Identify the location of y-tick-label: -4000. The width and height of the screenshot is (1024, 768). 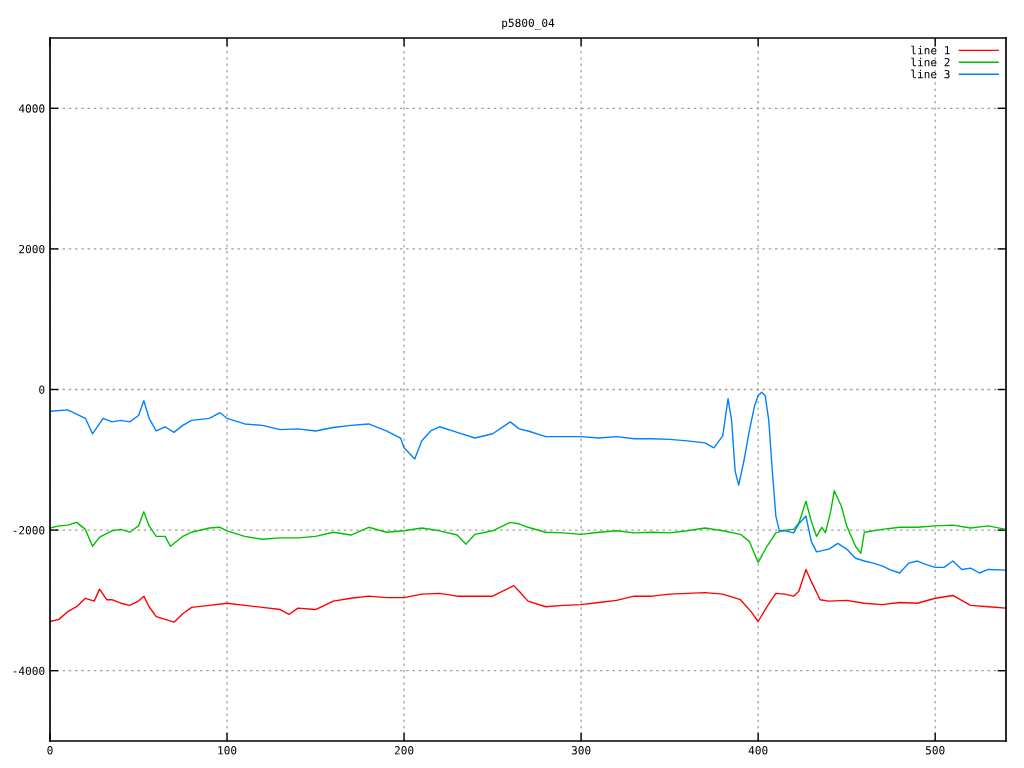
(29, 671).